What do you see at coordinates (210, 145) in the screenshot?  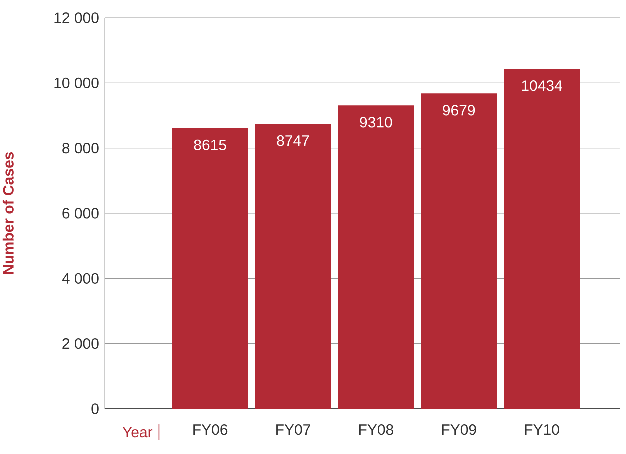 I see `data-label: 8615` at bounding box center [210, 145].